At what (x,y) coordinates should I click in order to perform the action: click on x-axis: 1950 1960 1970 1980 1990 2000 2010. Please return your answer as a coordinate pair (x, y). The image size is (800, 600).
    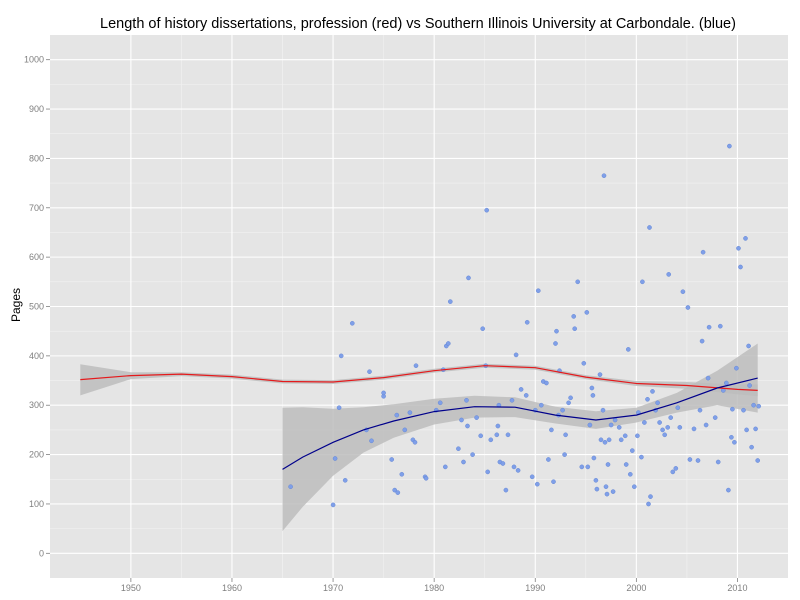
    Looking at the image, I should click on (434, 585).